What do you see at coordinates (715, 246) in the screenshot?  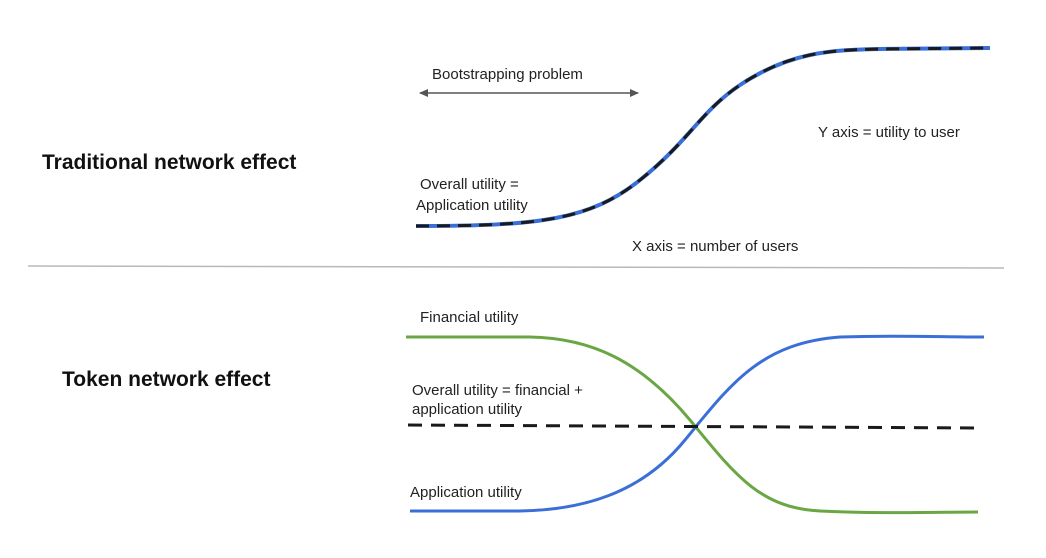 I see `x-axis-label: X axis = number of users` at bounding box center [715, 246].